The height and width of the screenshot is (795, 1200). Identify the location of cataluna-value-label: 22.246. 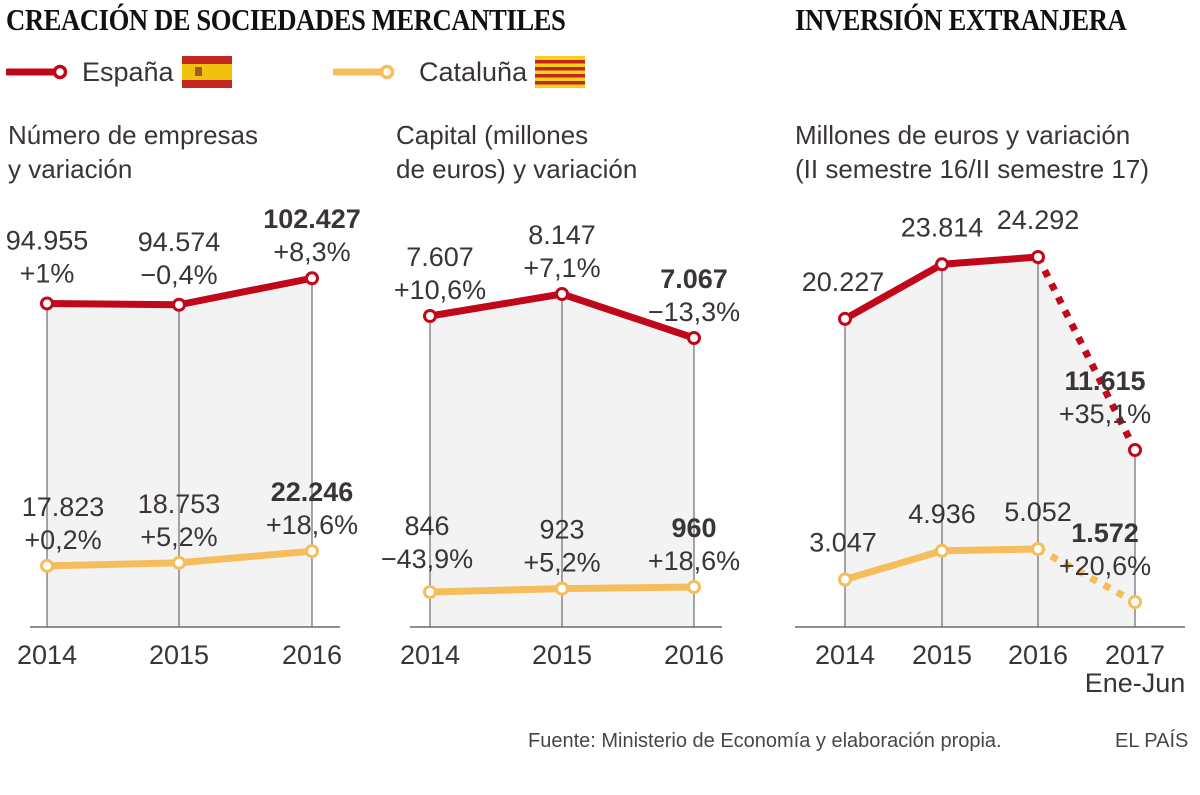
(312, 492).